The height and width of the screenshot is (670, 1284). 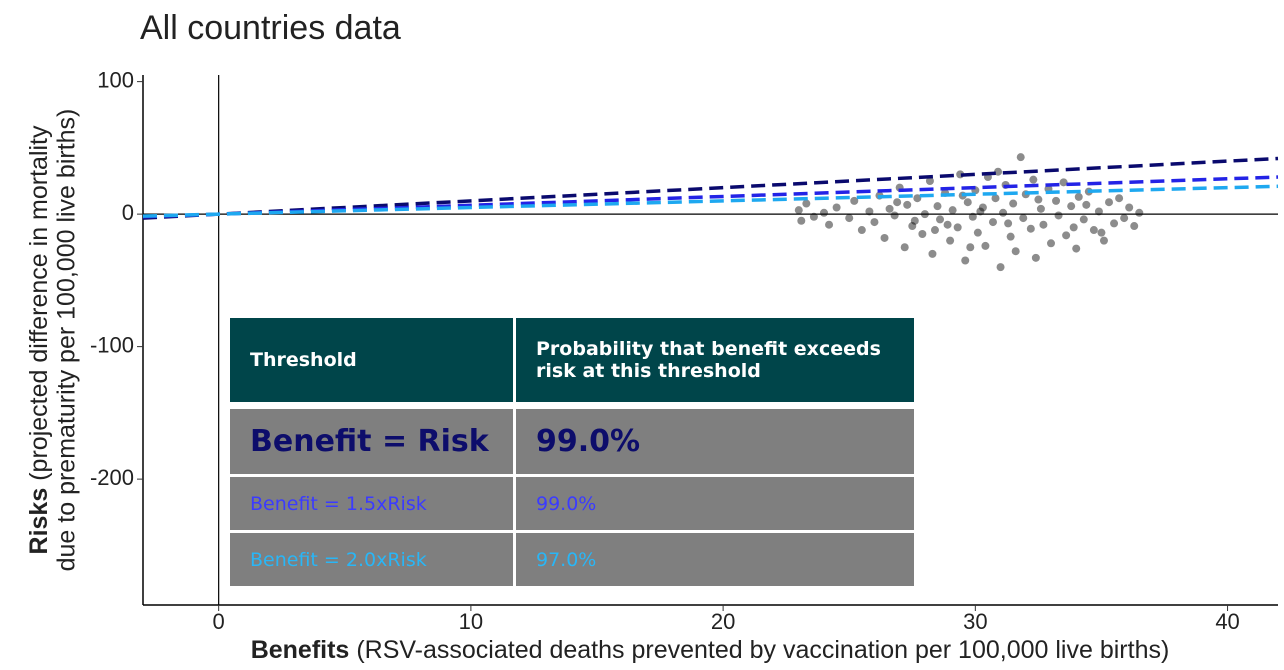 I want to click on table-cell: Benefit = 2.0xRisk, so click(x=371, y=559).